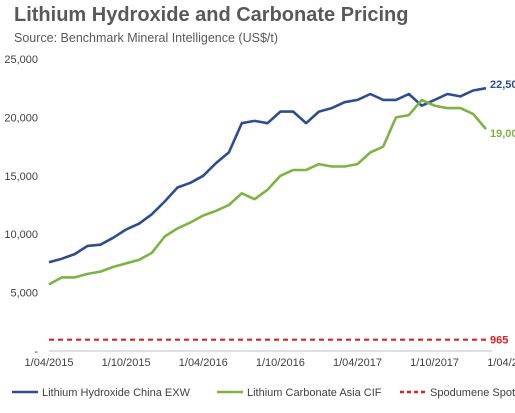 This screenshot has height=413, width=515. What do you see at coordinates (126, 363) in the screenshot?
I see `x-tick-label: 1/10/2015` at bounding box center [126, 363].